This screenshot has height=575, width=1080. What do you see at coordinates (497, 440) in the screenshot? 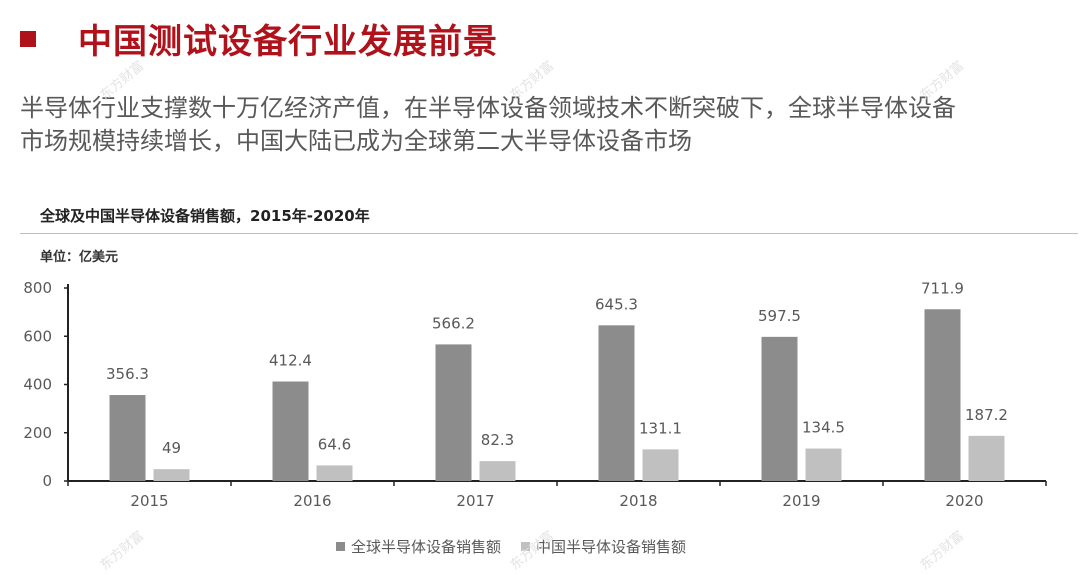
I see `data-label-china: 82.3` at bounding box center [497, 440].